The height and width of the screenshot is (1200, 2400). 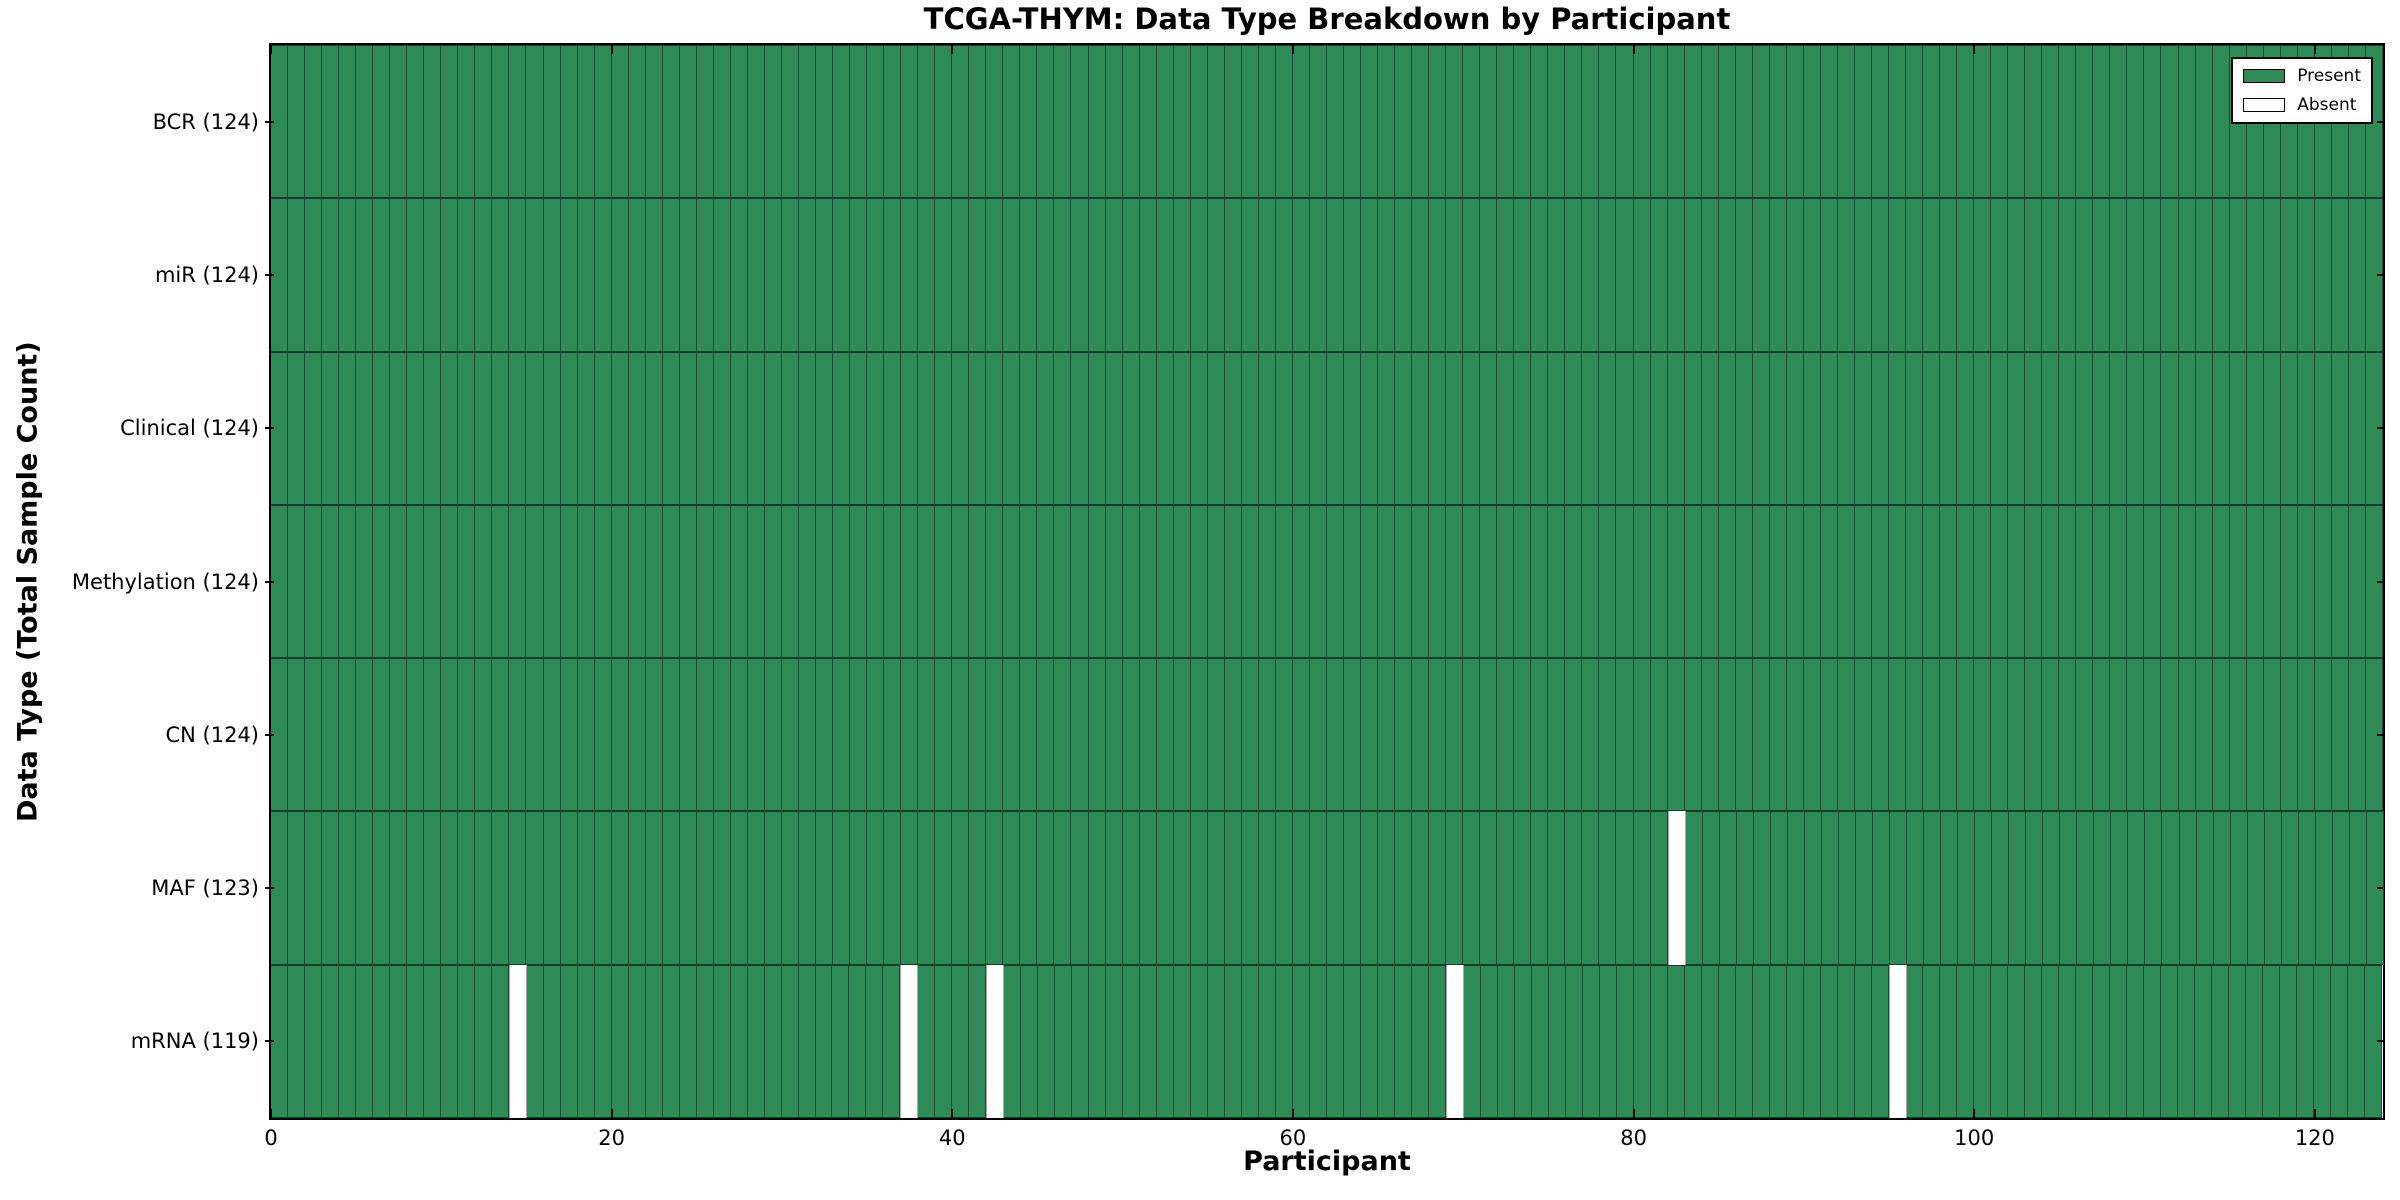 I want to click on x-tick-label: 20, so click(x=612, y=1138).